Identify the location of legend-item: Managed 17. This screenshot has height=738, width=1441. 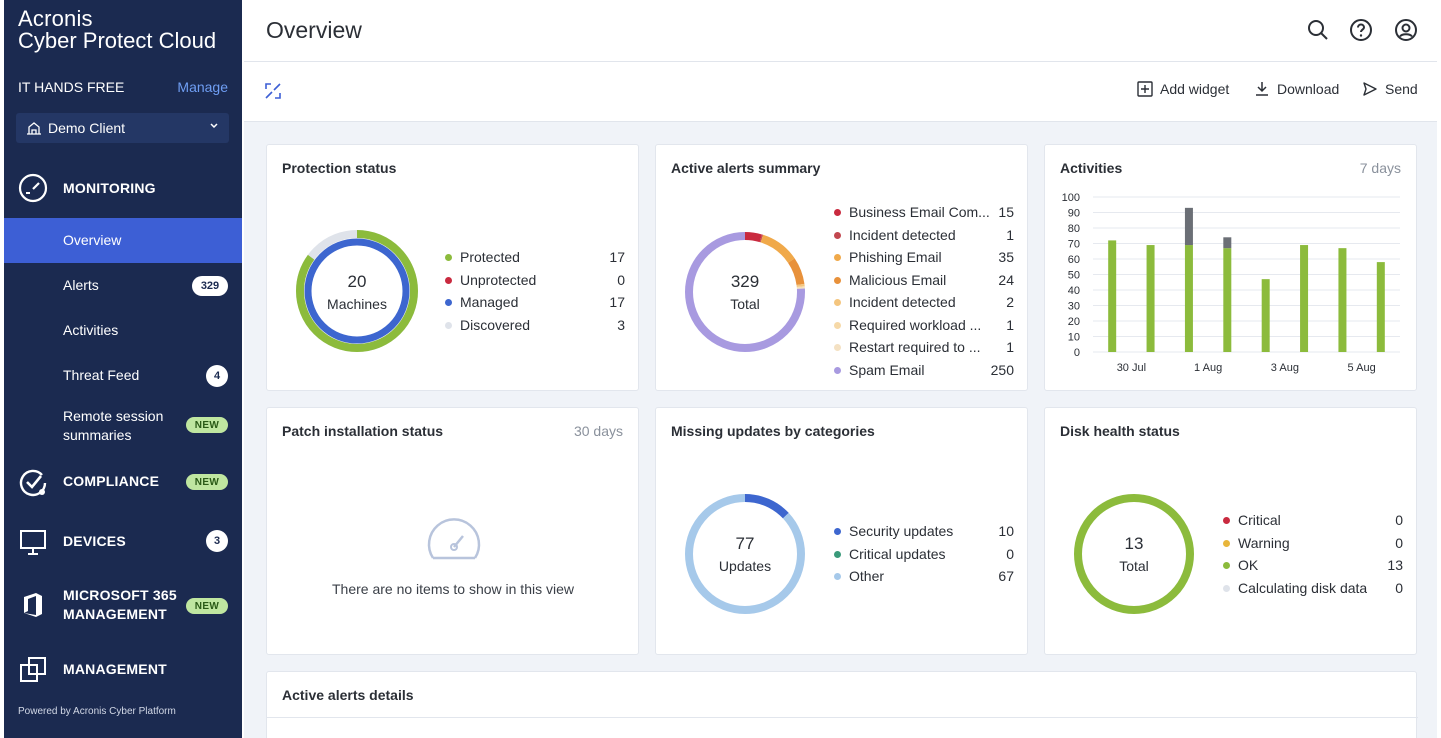
(535, 303).